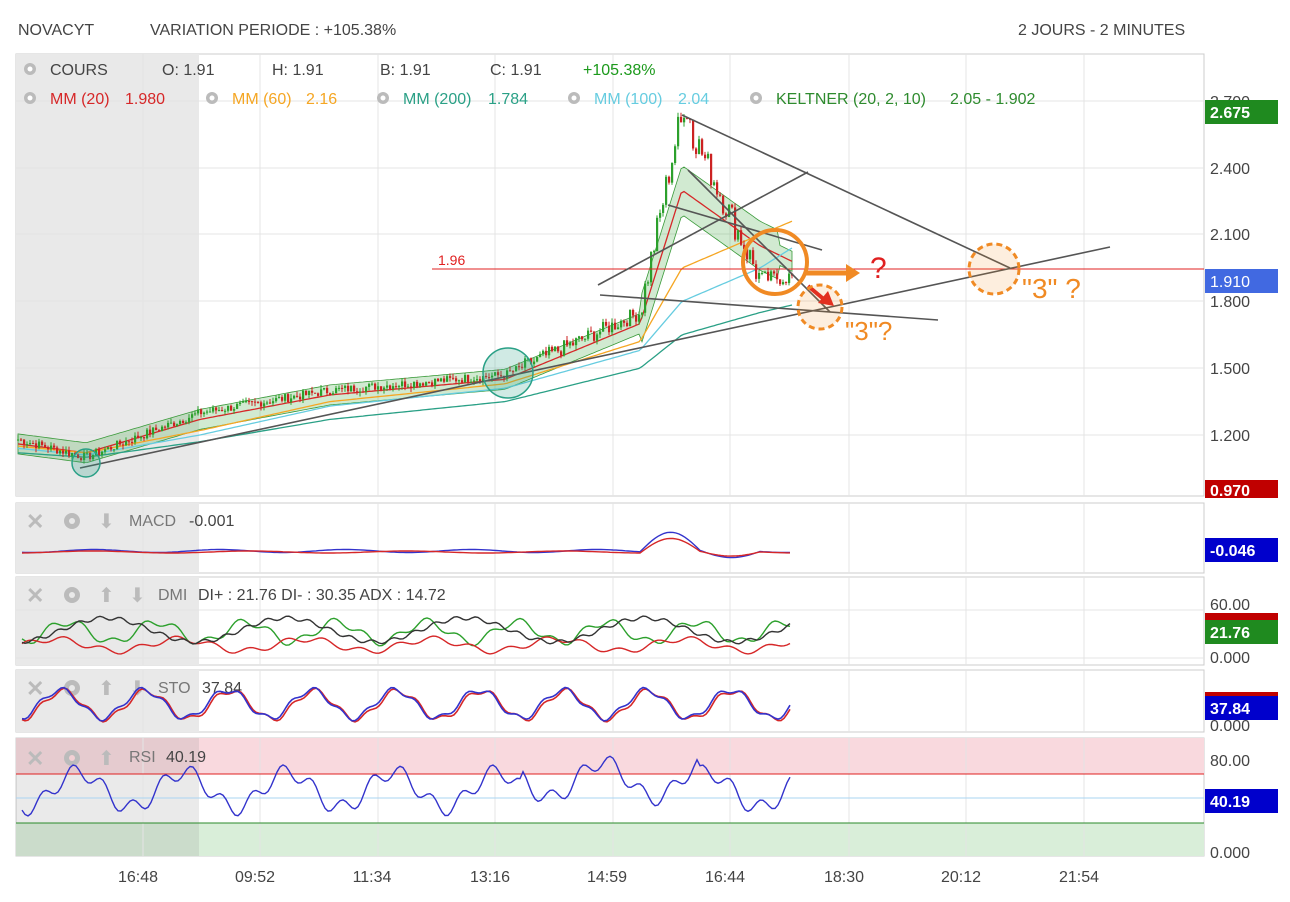 The width and height of the screenshot is (1290, 902). Describe the element at coordinates (628, 99) in the screenshot. I see `mm100-label: MM (100)` at that location.